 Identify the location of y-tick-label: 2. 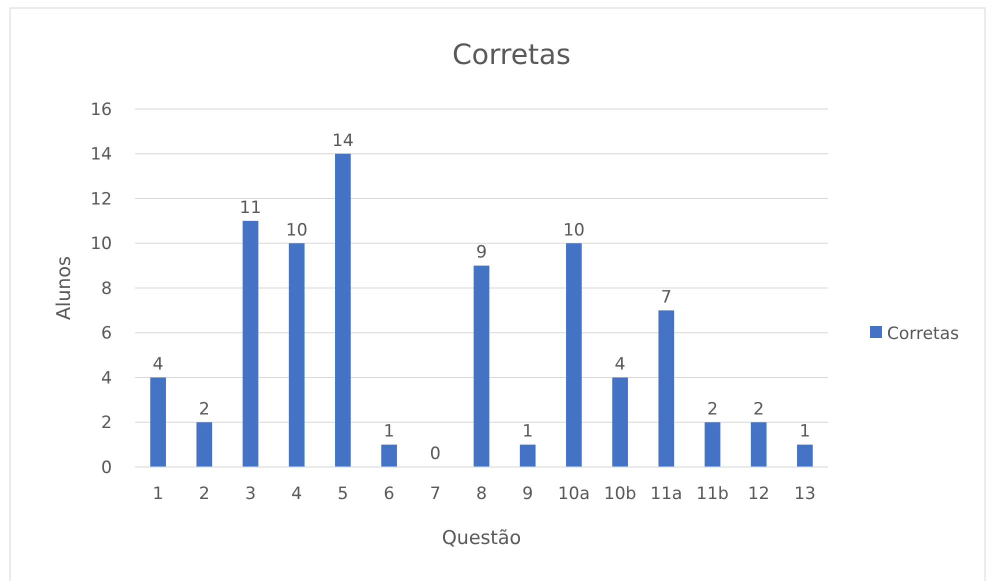
(106, 423).